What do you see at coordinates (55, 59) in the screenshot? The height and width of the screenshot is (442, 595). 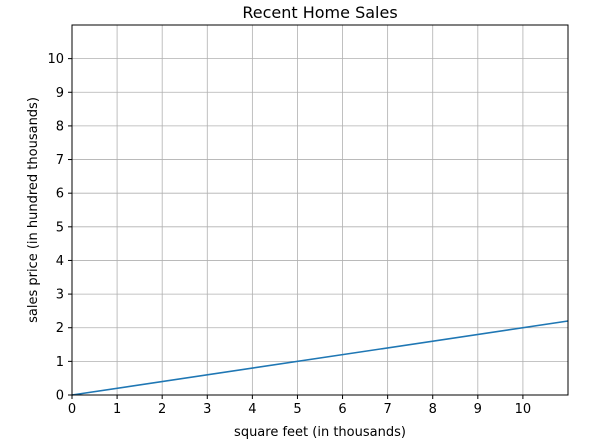 I see `y-tick-label: 10` at bounding box center [55, 59].